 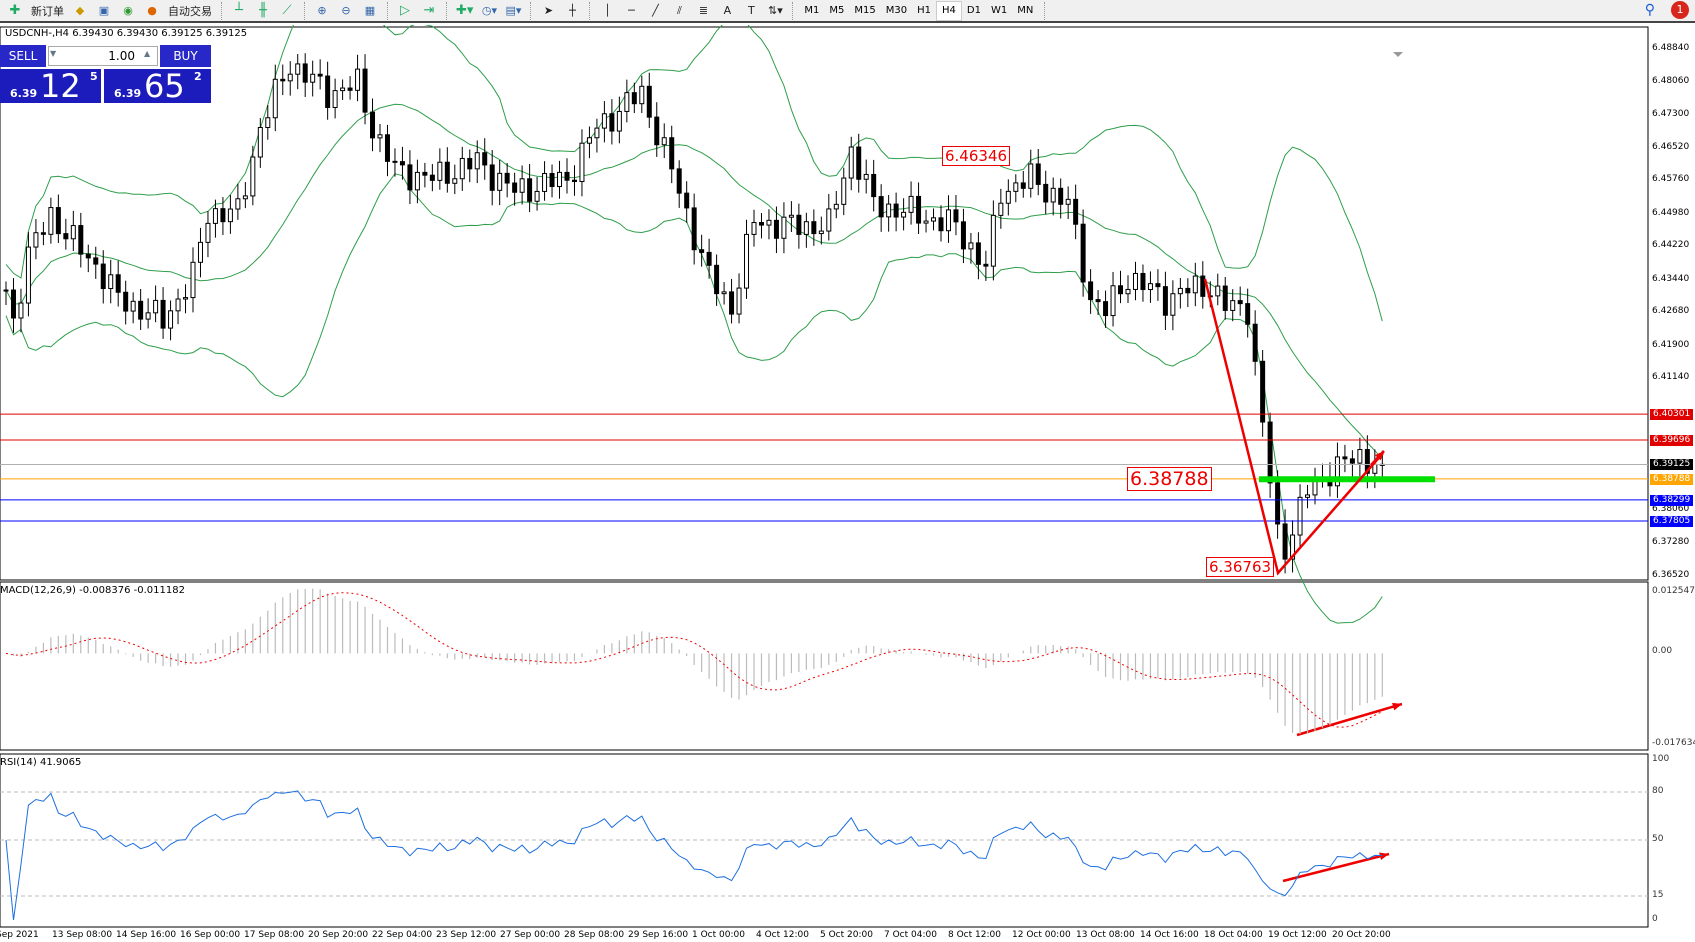 I want to click on tile-windows-icon: ▦, so click(x=370, y=10).